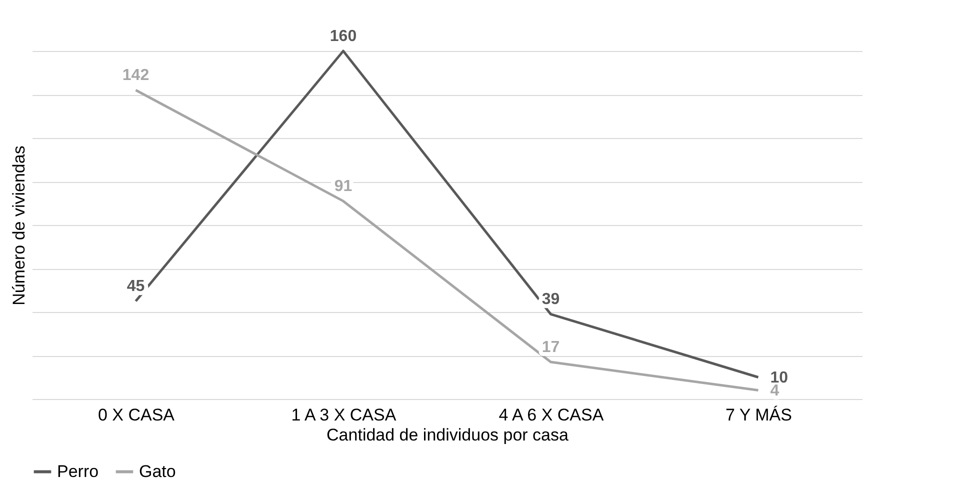  Describe the element at coordinates (136, 75) in the screenshot. I see `data-label: 142` at that location.